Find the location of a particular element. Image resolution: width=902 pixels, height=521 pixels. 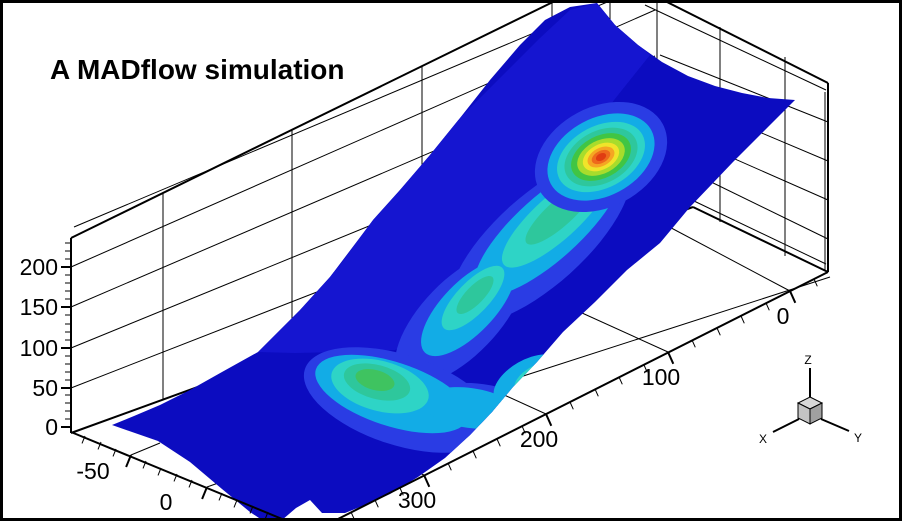

z-axis-tick-label: 100 is located at coordinates (39, 348).